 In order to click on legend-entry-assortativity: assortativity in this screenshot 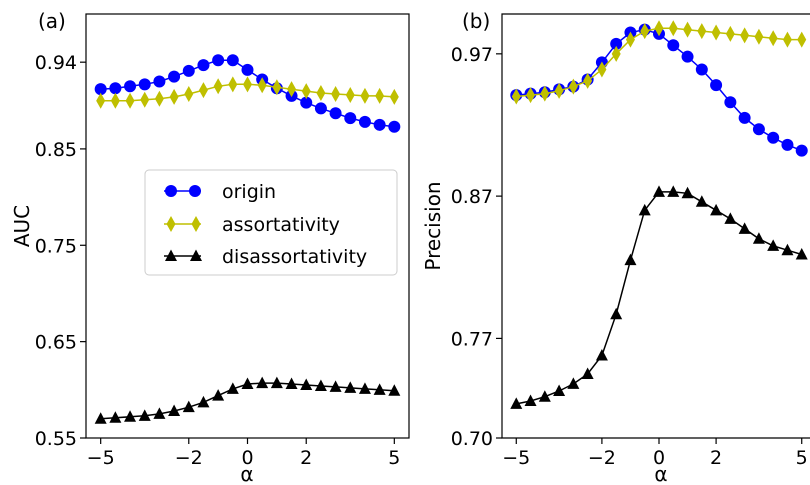, I will do `click(252, 225)`.